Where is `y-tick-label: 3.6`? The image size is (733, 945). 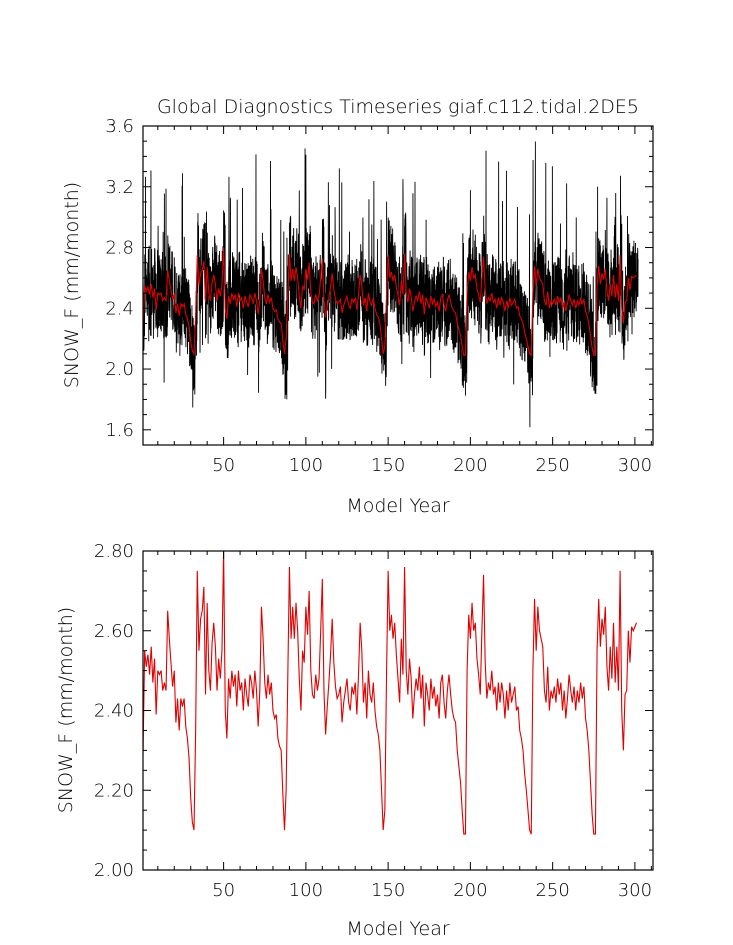 y-tick-label: 3.6 is located at coordinates (119, 126).